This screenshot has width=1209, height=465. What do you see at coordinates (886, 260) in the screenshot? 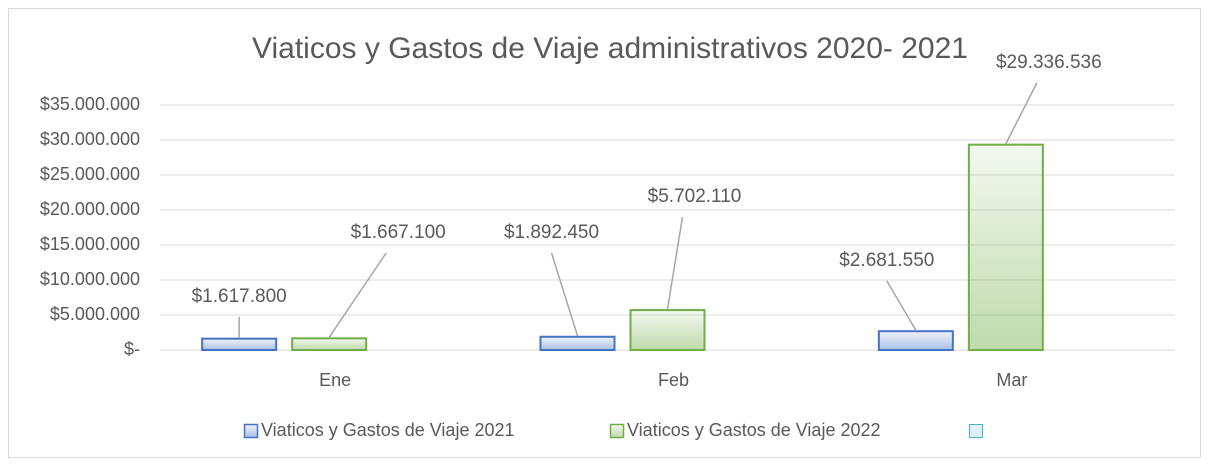
I see `data-label: $2.681.550` at bounding box center [886, 260].